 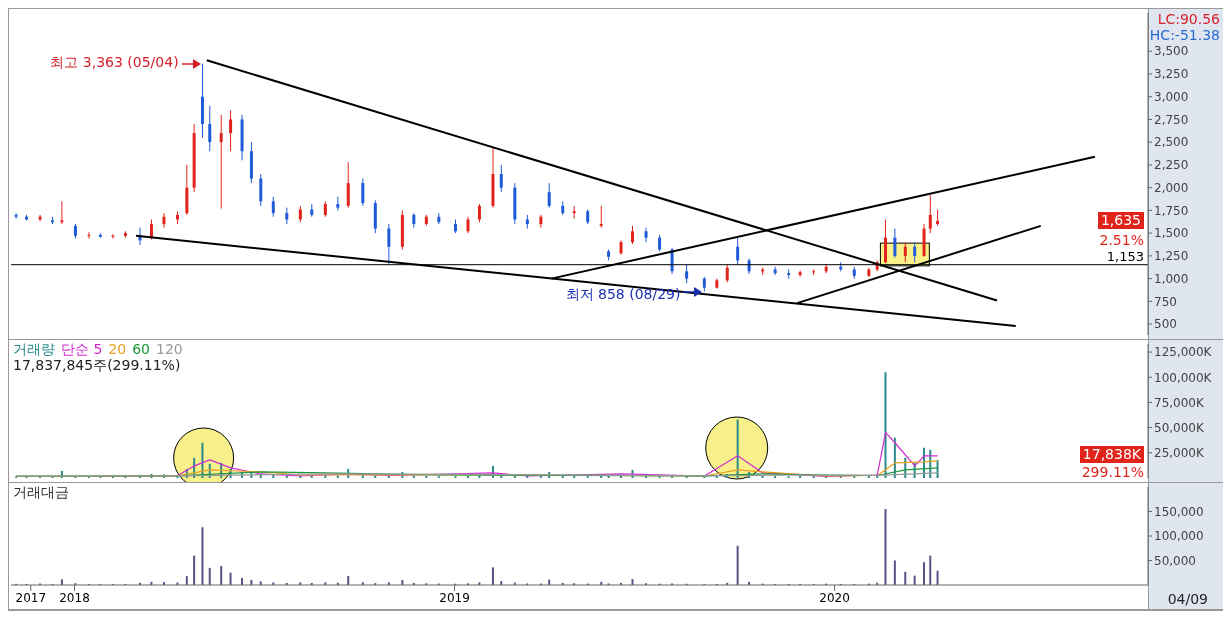 What do you see at coordinates (169, 350) in the screenshot?
I see `text: 120` at bounding box center [169, 350].